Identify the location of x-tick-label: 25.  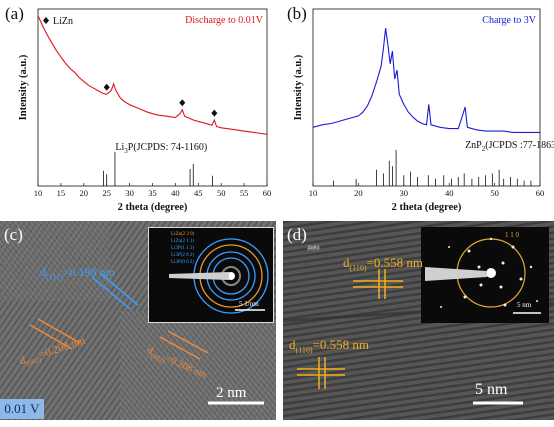
(106, 193).